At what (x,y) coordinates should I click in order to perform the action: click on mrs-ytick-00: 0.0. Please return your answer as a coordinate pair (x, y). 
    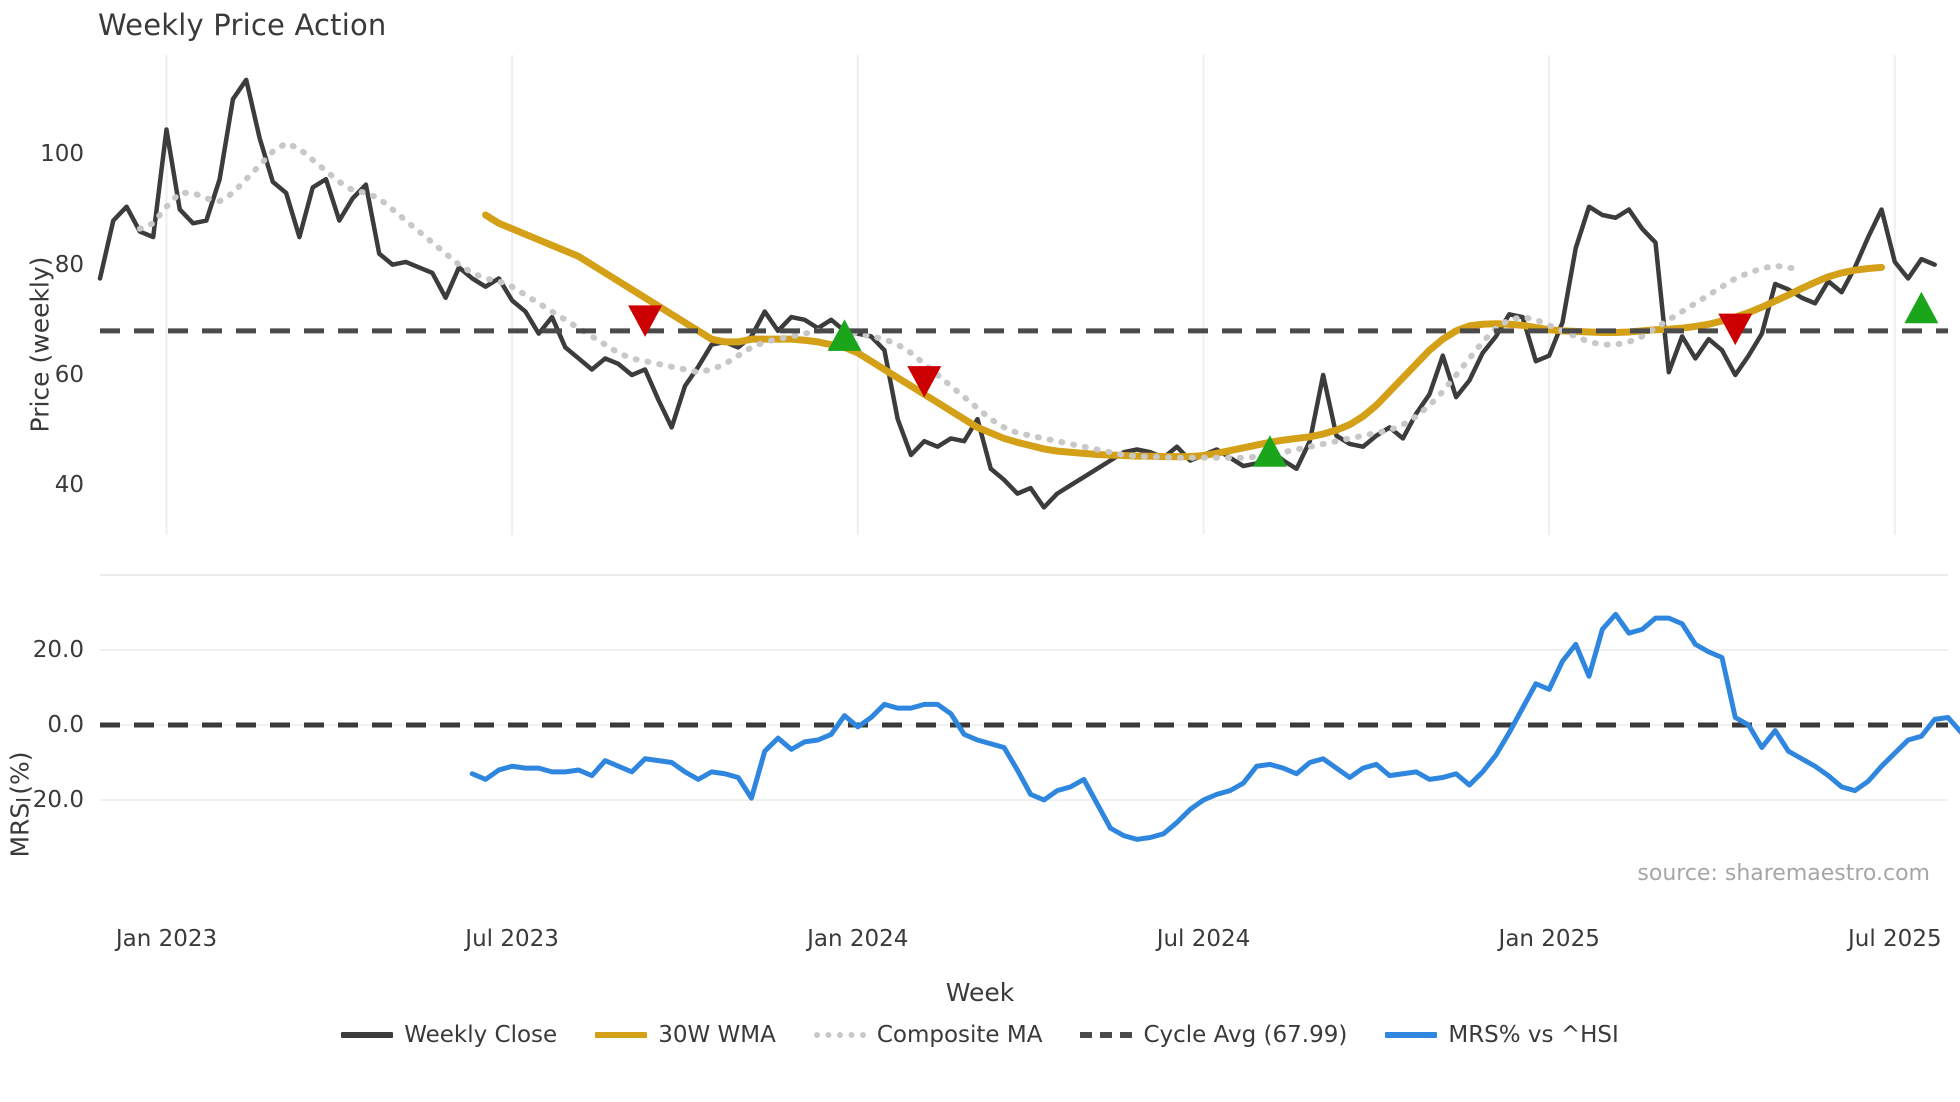
    Looking at the image, I should click on (65, 725).